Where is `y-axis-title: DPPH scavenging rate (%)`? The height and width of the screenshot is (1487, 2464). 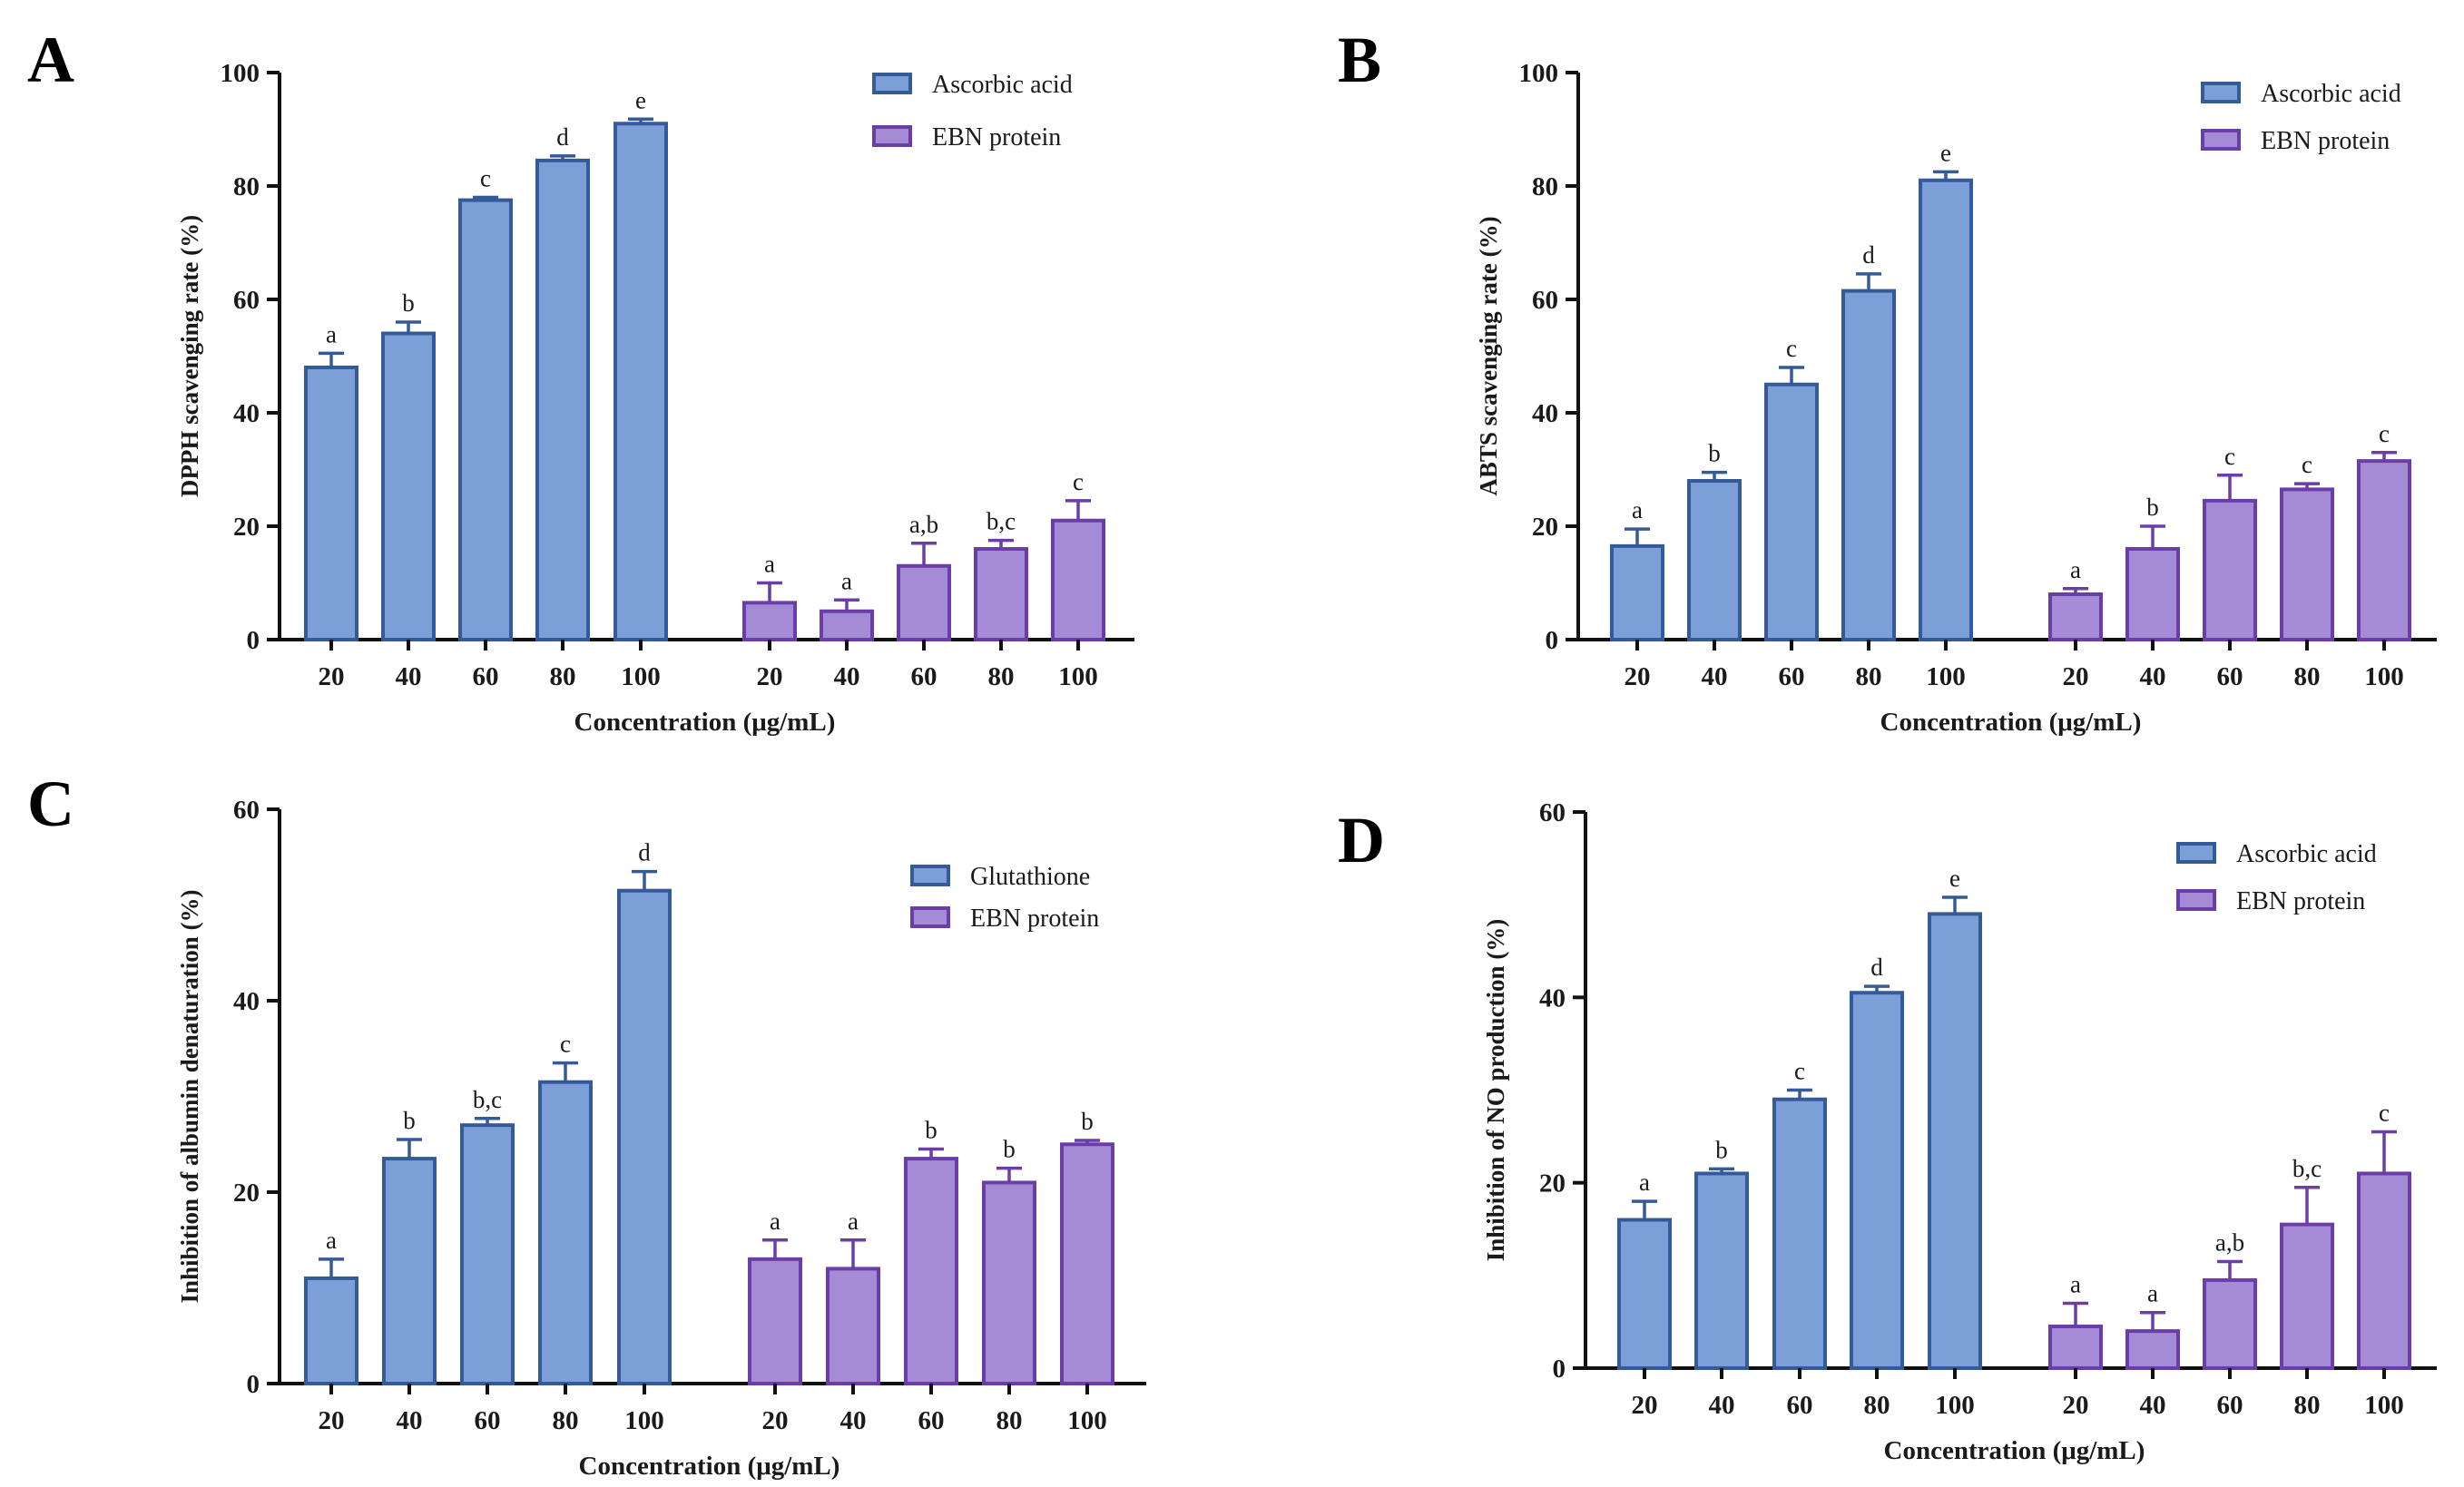
y-axis-title: DPPH scavenging rate (%) is located at coordinates (190, 356).